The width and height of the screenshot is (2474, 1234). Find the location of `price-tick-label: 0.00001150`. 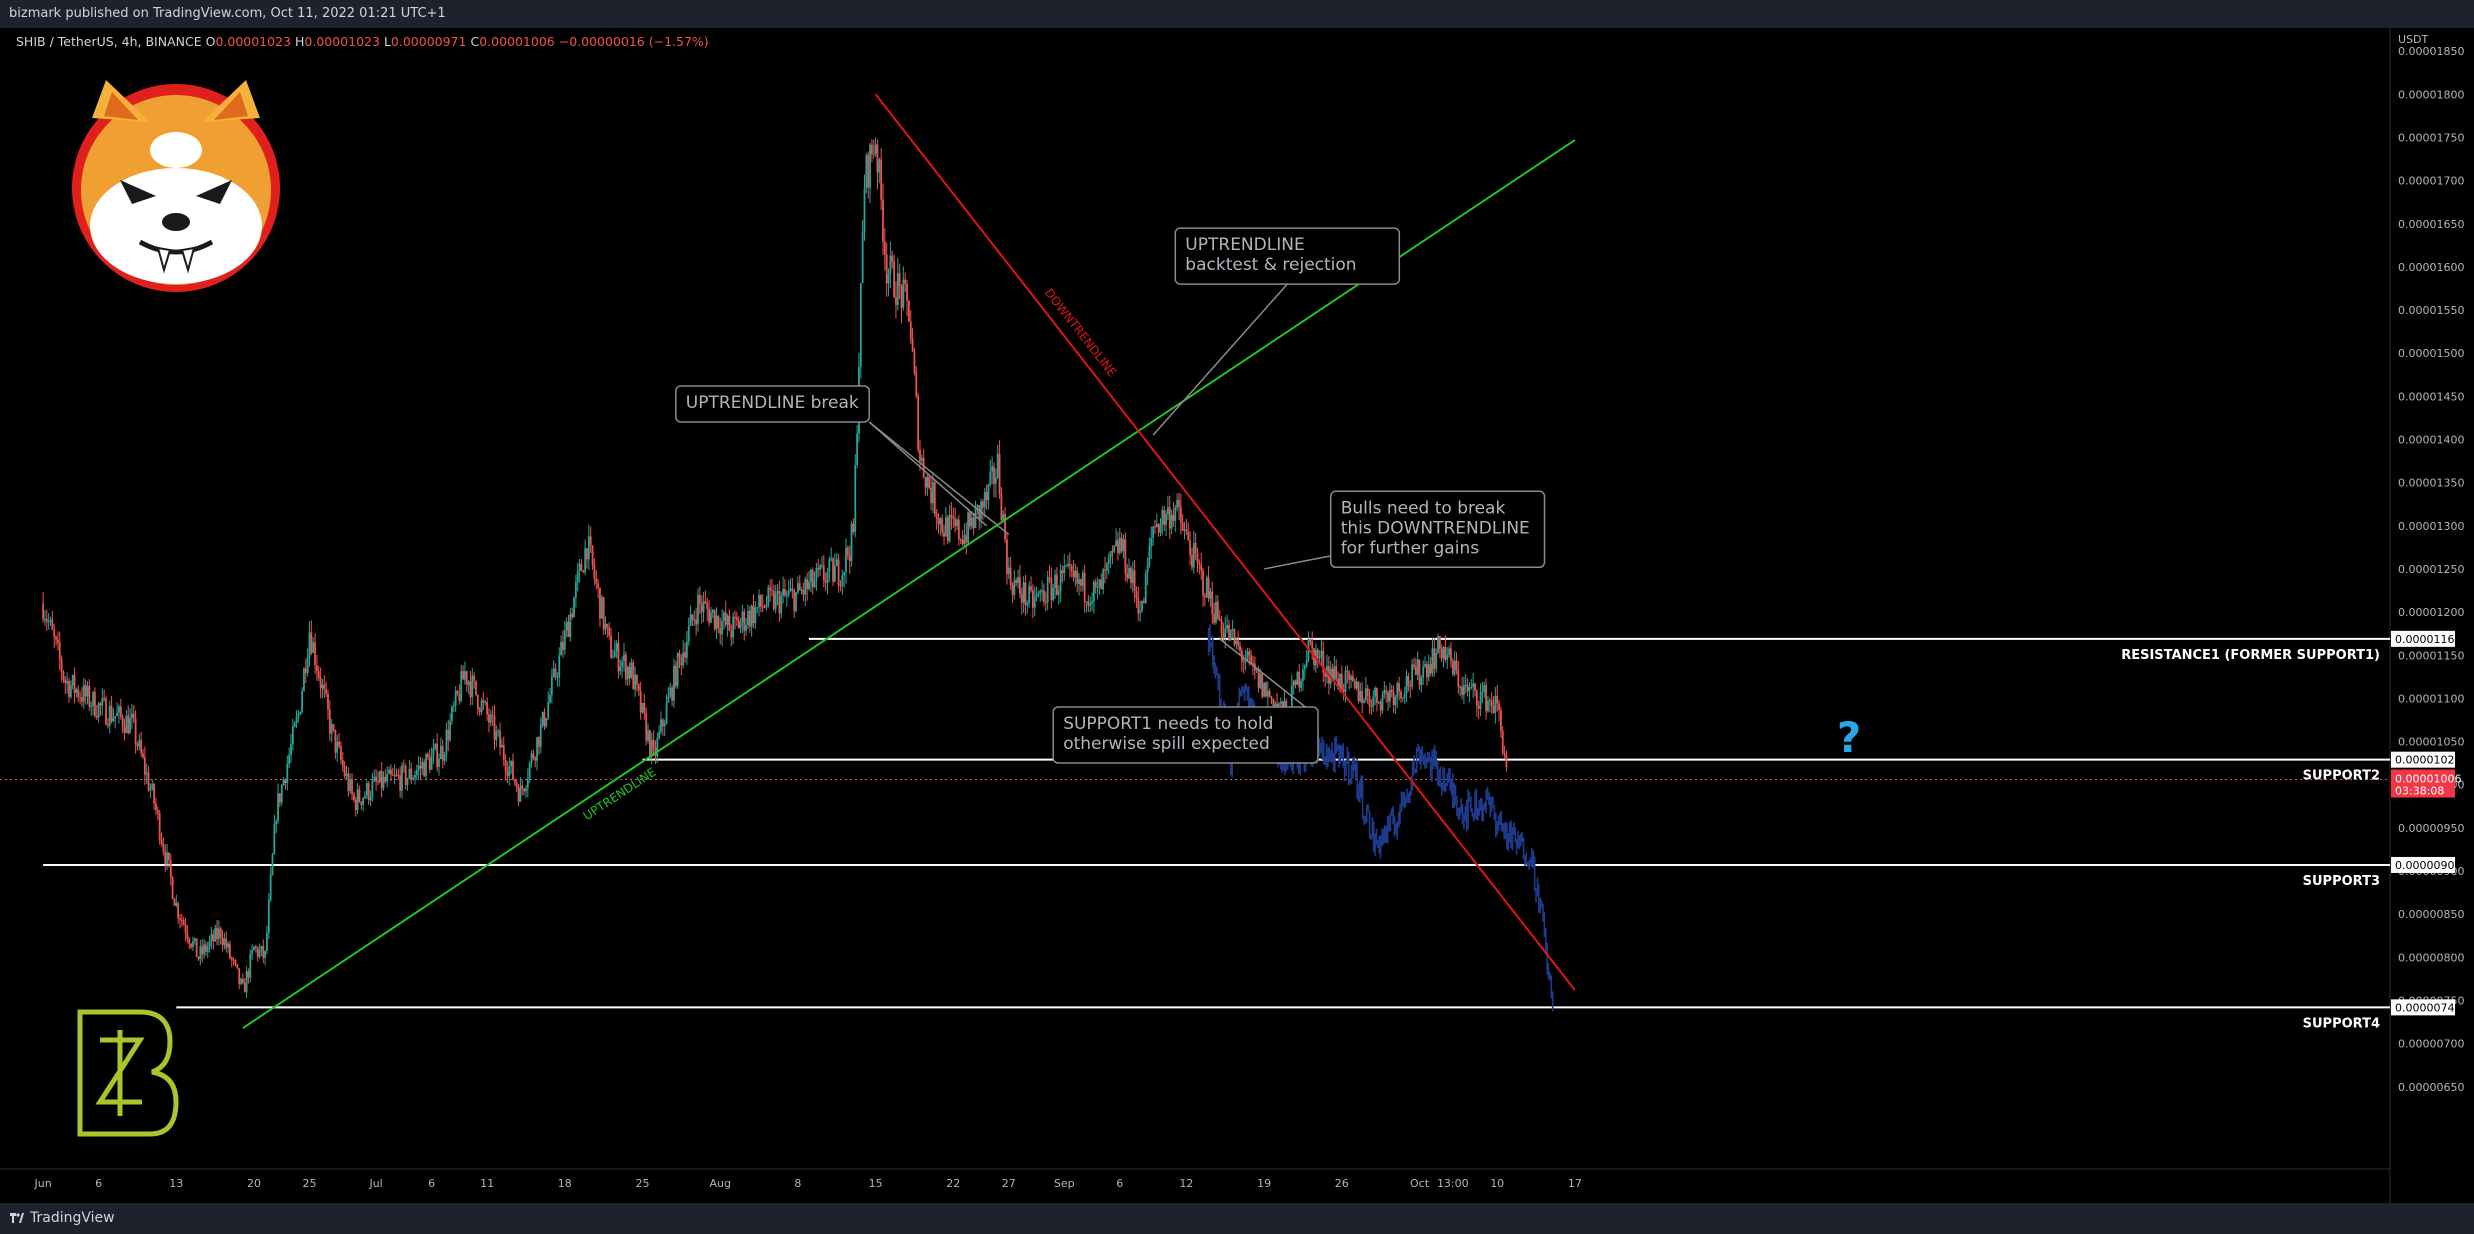

price-tick-label: 0.00001150 is located at coordinates (2431, 655).